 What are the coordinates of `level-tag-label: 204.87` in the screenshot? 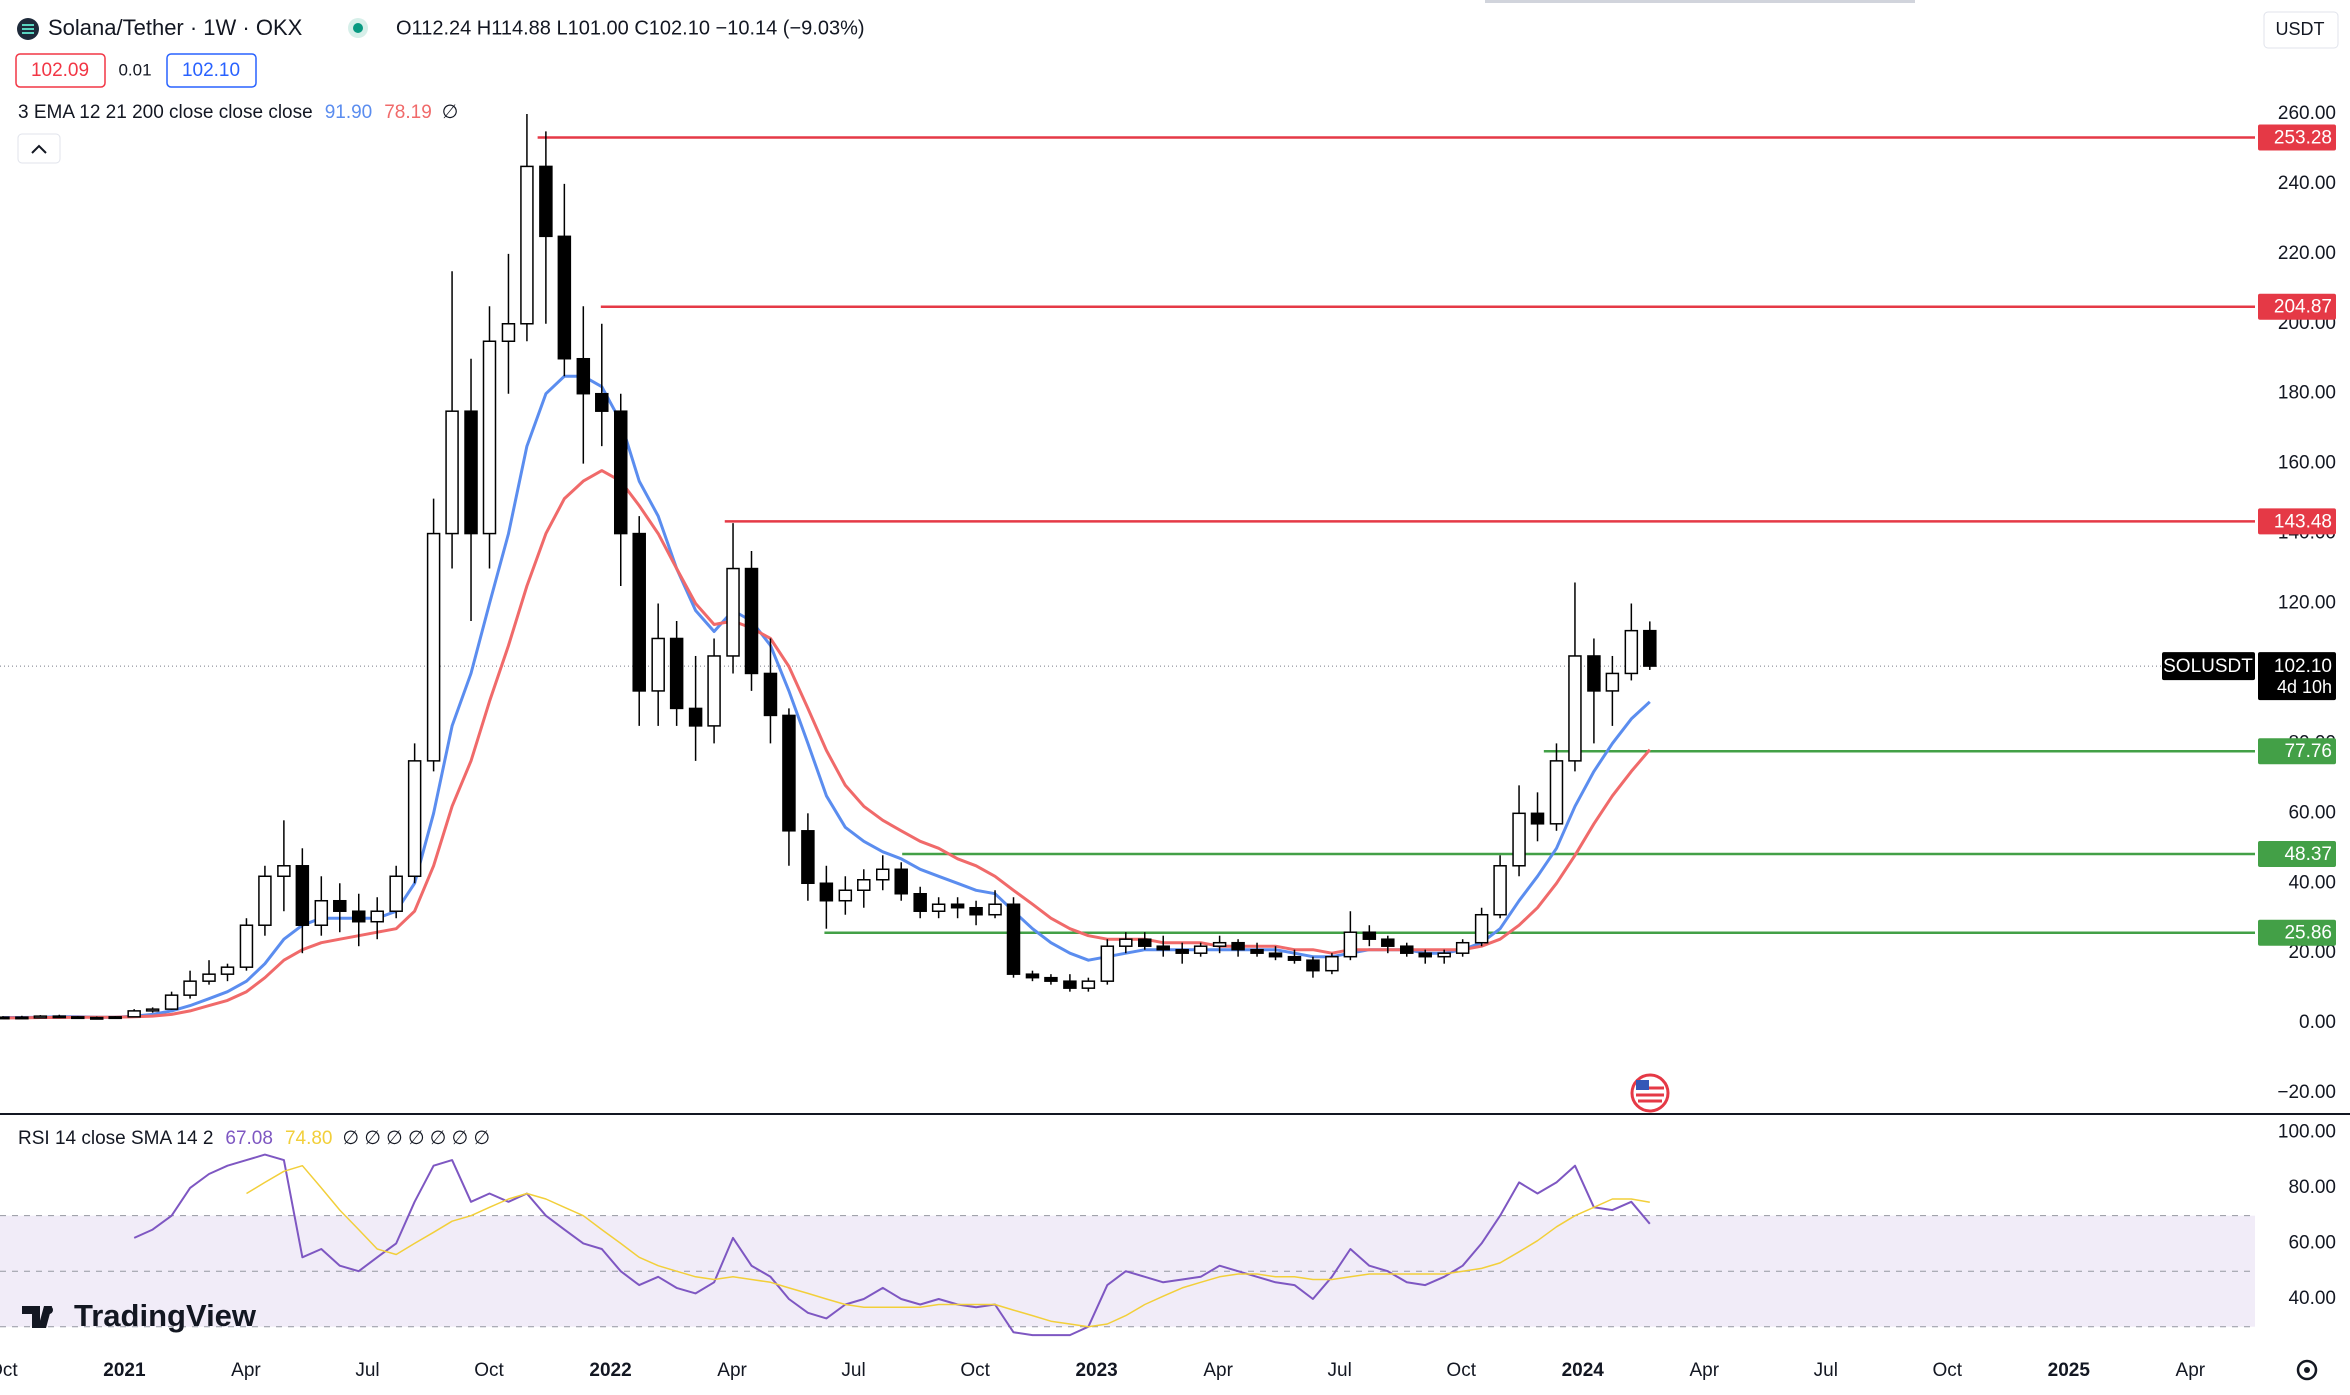 It's located at (2303, 307).